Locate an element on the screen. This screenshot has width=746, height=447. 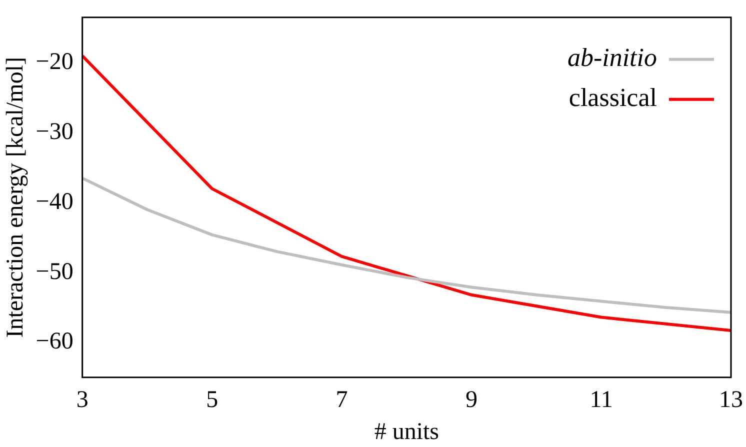
legend-label: ab-initio is located at coordinates (612, 57).